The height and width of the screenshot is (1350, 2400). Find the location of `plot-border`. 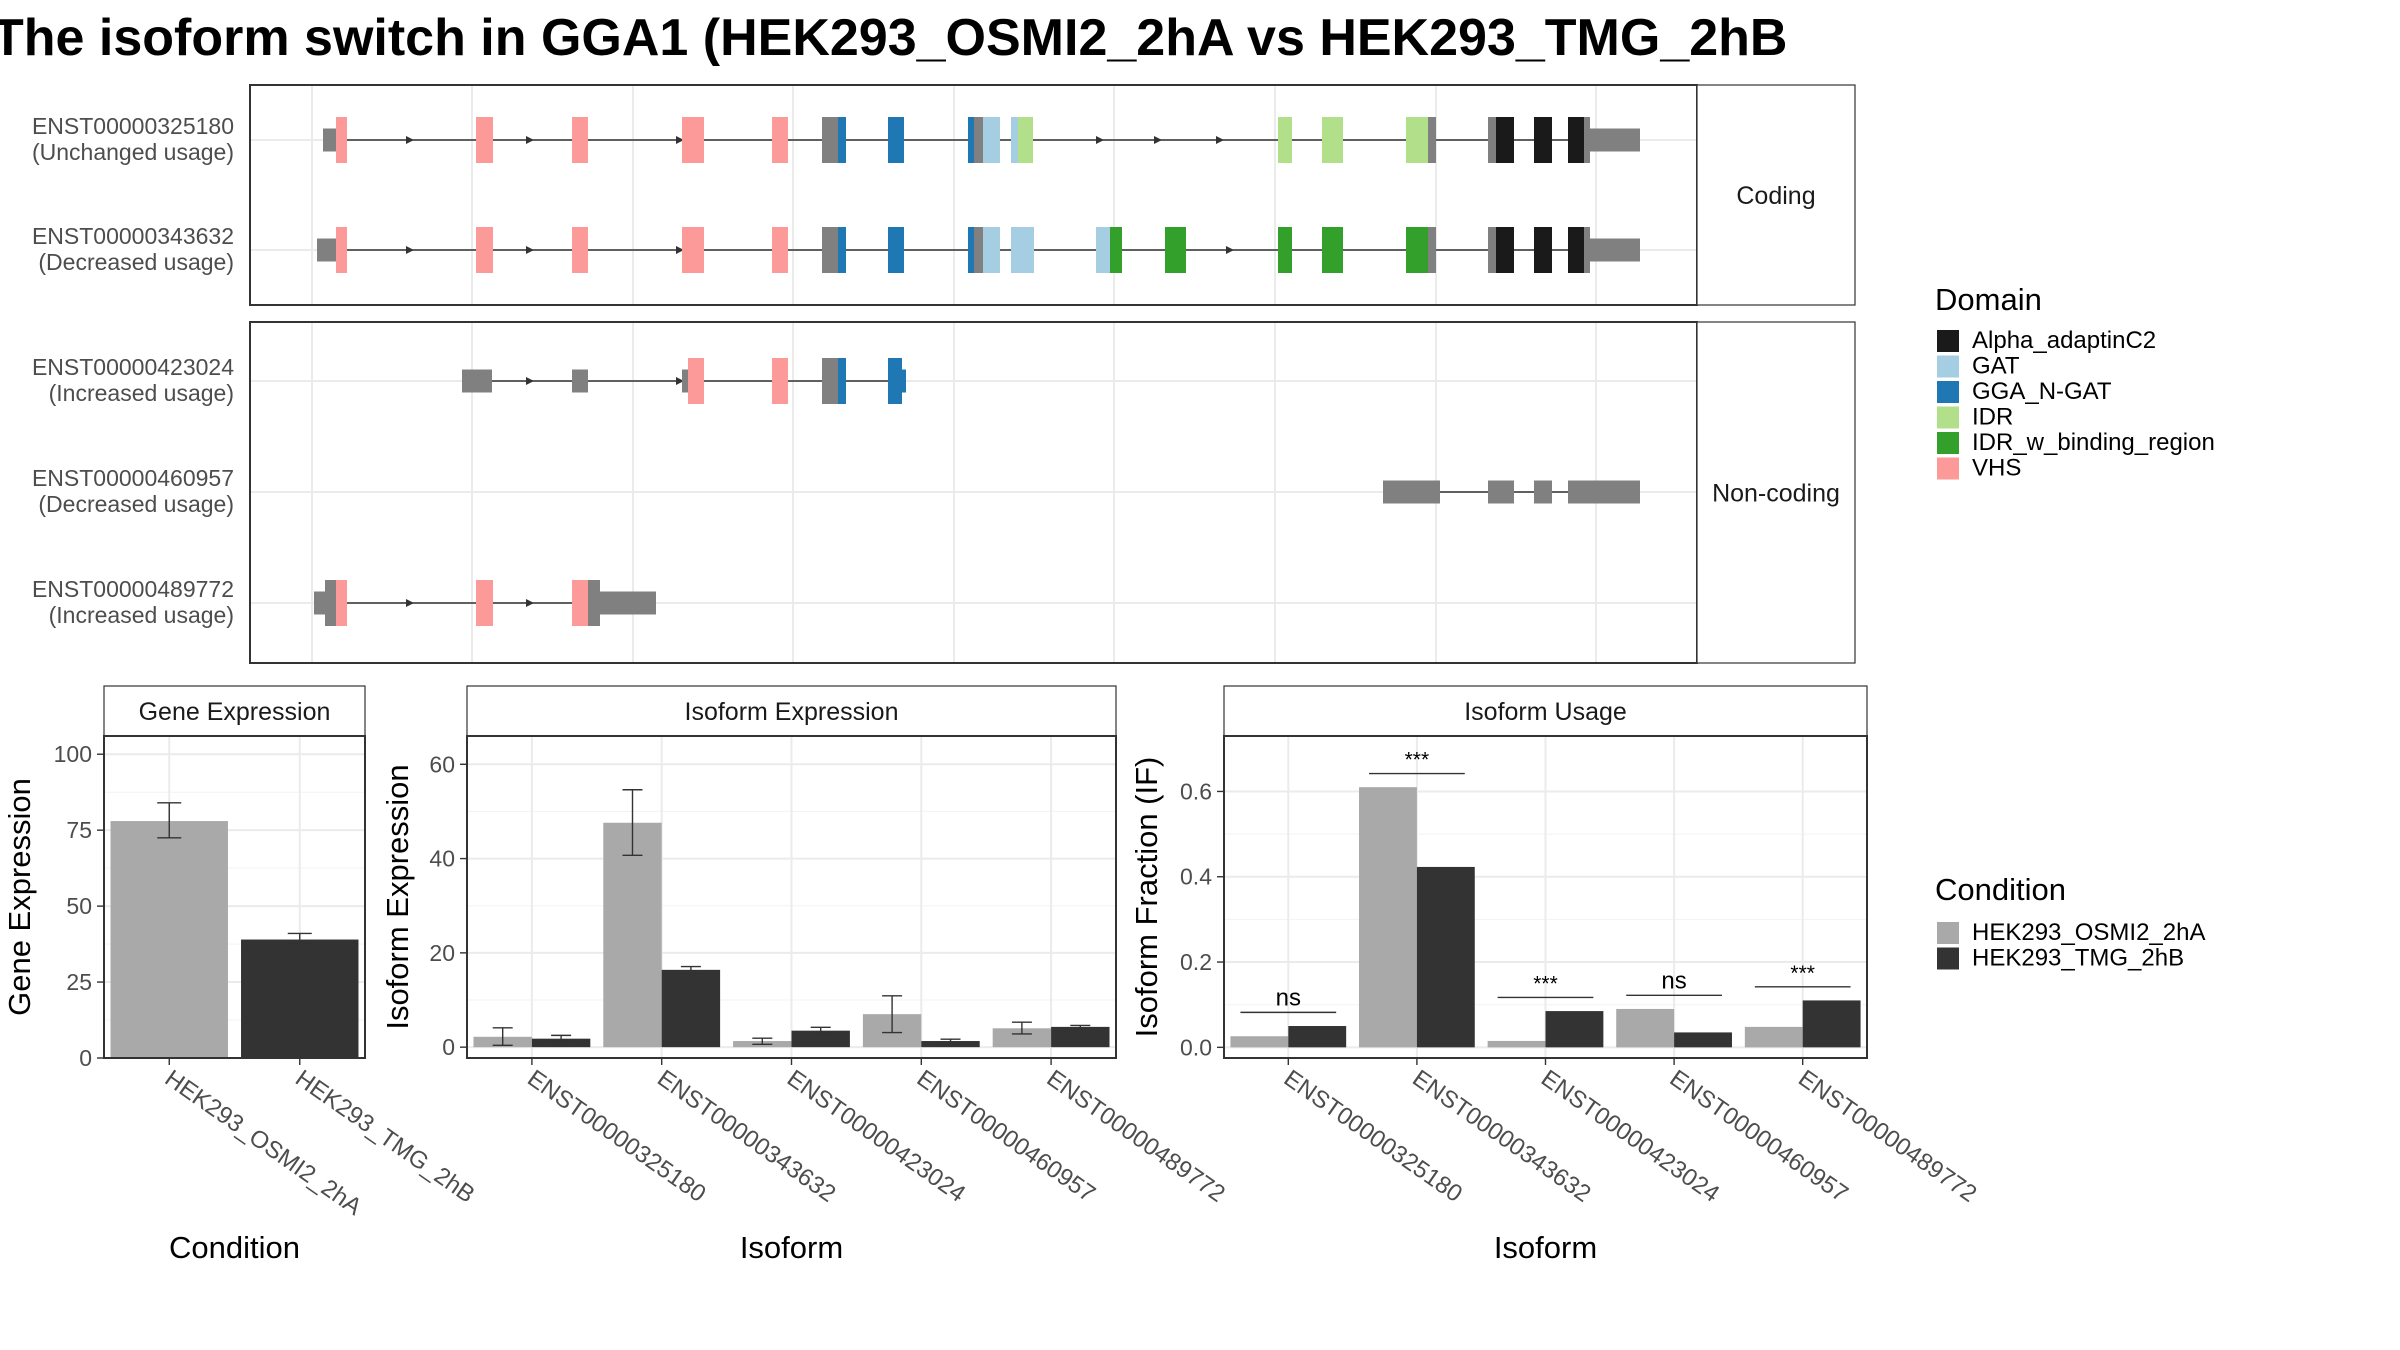

plot-border is located at coordinates (234, 897).